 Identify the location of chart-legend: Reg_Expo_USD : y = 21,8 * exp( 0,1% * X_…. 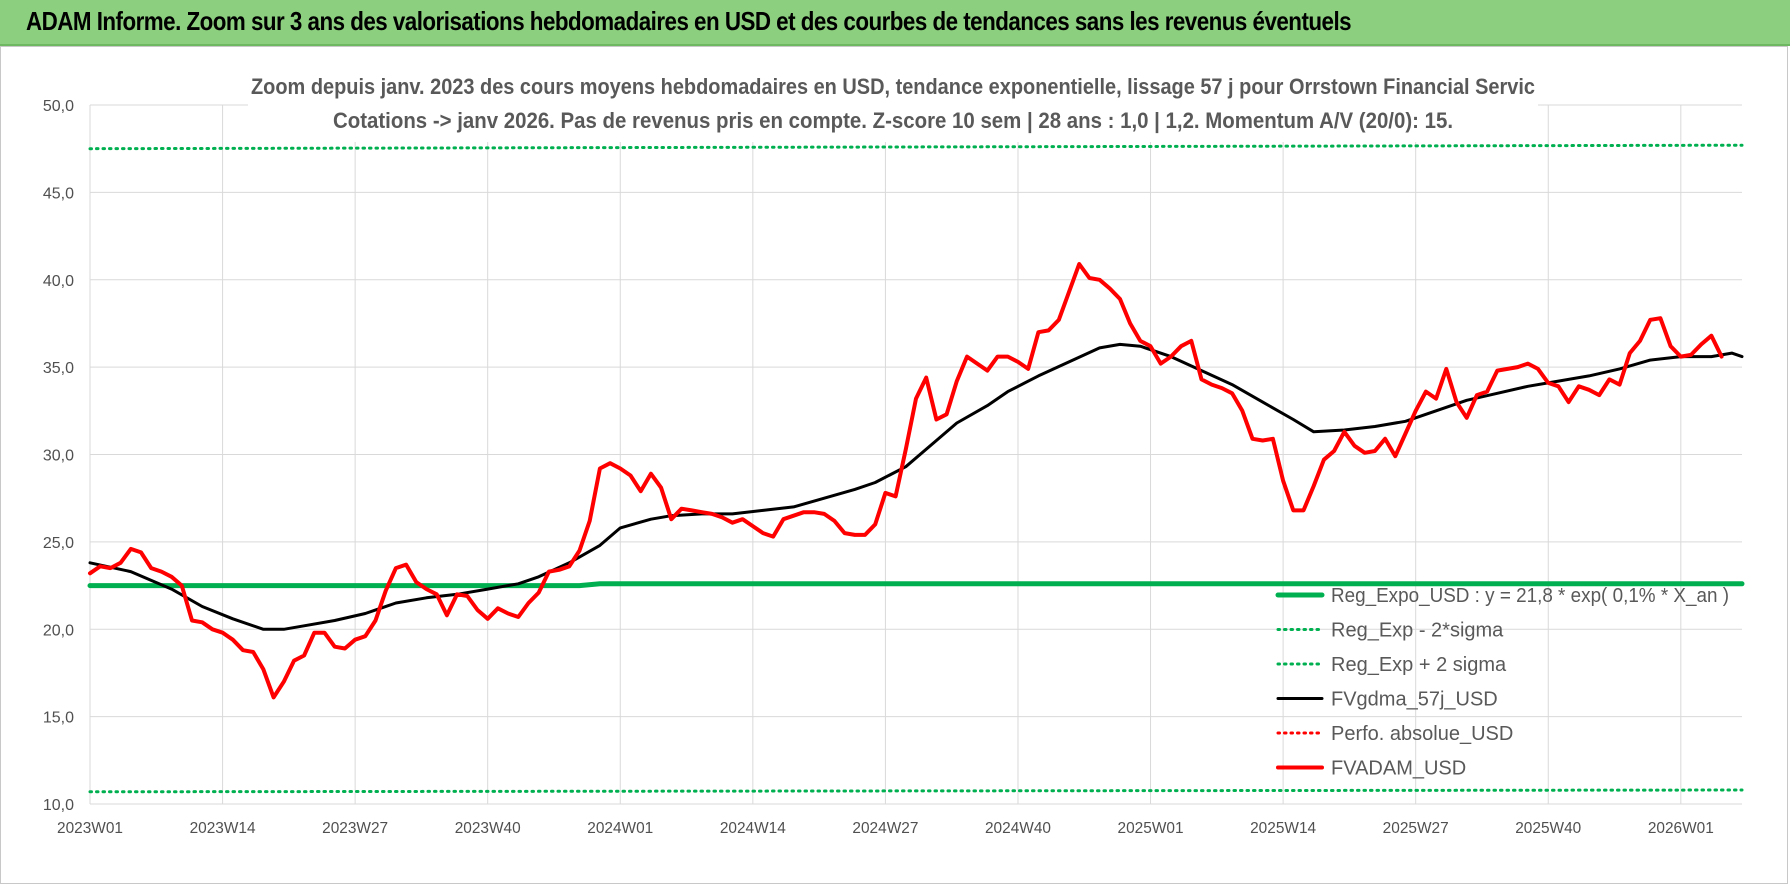
(1502, 682).